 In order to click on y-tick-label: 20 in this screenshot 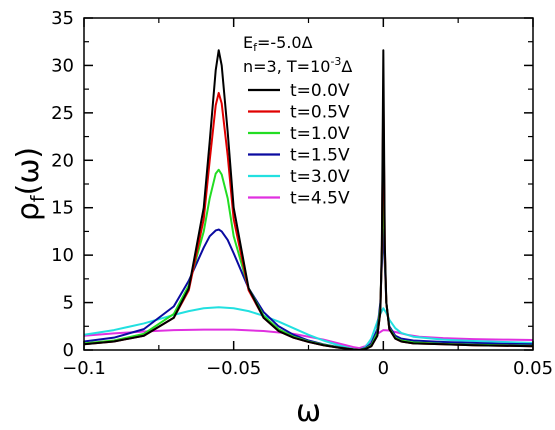, I will do `click(62, 160)`.